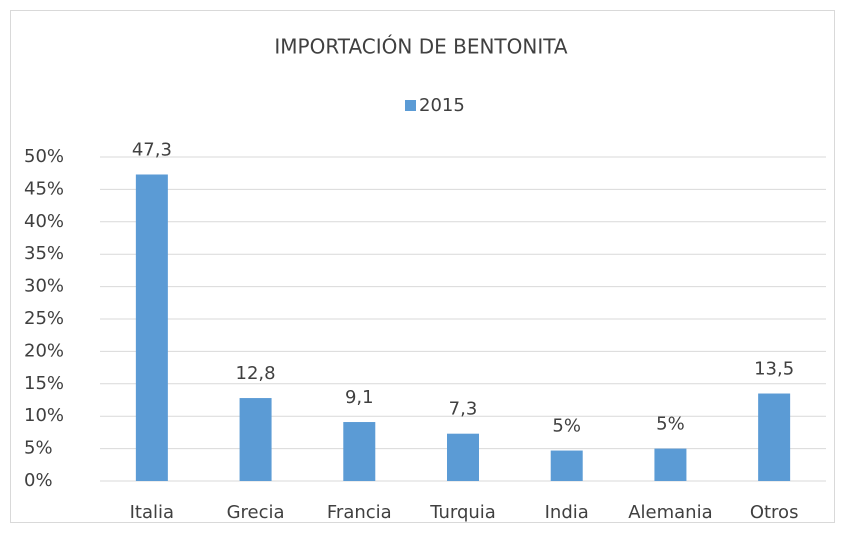 This screenshot has width=843, height=534. What do you see at coordinates (774, 369) in the screenshot?
I see `data-label: 13,5` at bounding box center [774, 369].